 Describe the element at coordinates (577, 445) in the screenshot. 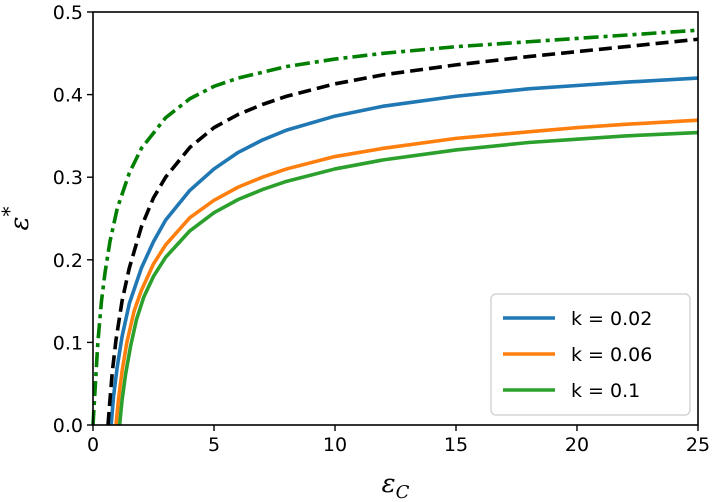

I see `x-tick-label: 20` at that location.